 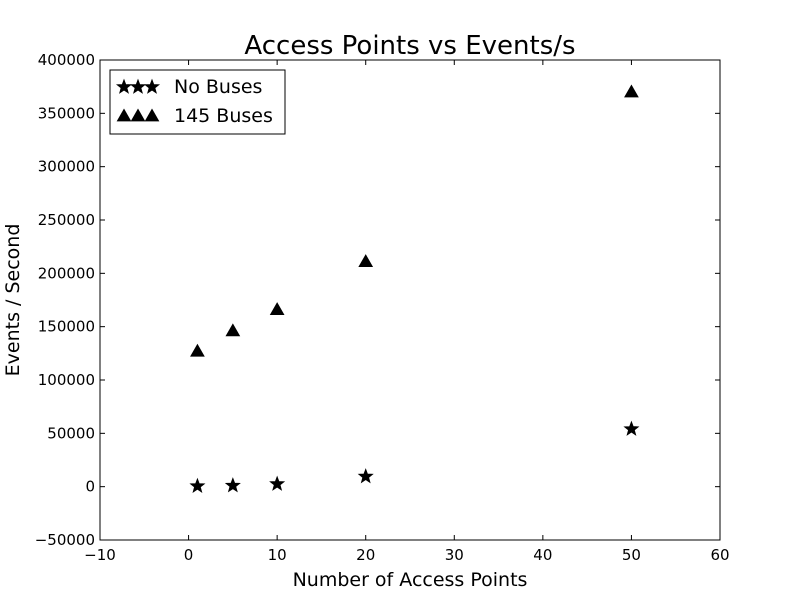 I want to click on legend: No Buses 145 Buses, so click(x=197, y=102).